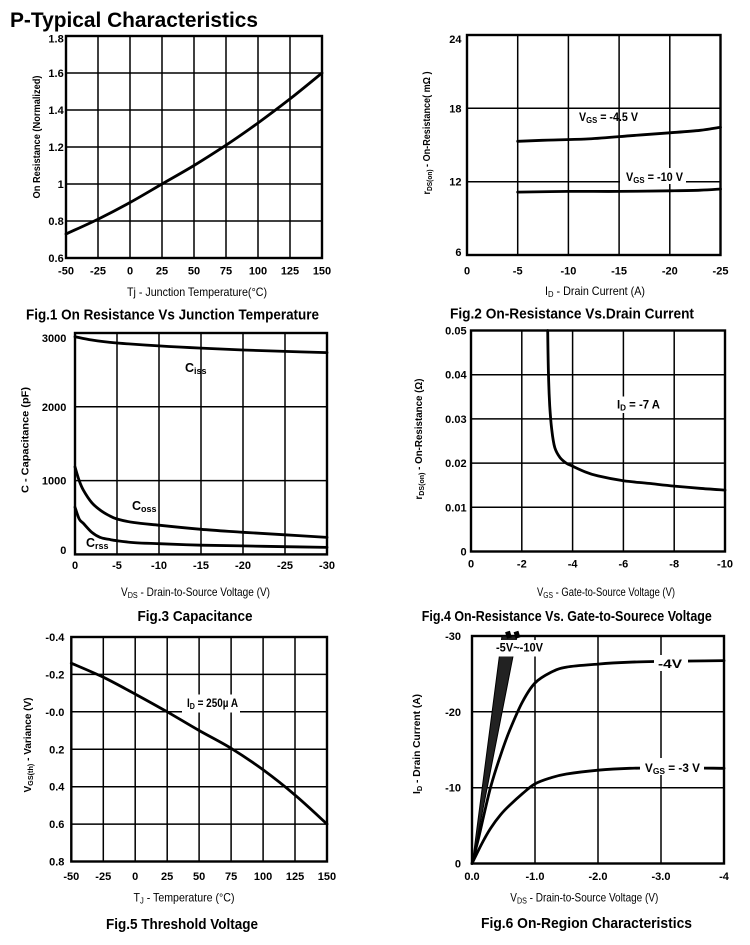  Describe the element at coordinates (661, 877) in the screenshot. I see `svg-text: -3.0` at that location.